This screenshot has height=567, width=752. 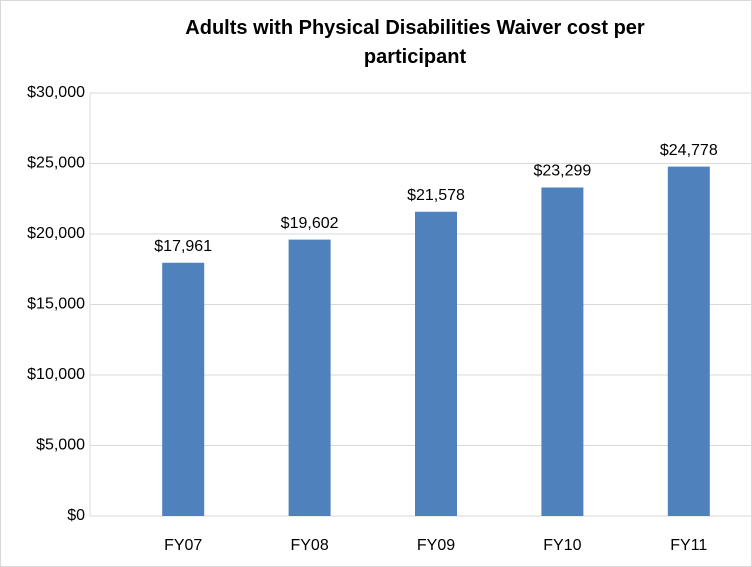 I want to click on y-tick-label: $10,000, so click(x=56, y=374).